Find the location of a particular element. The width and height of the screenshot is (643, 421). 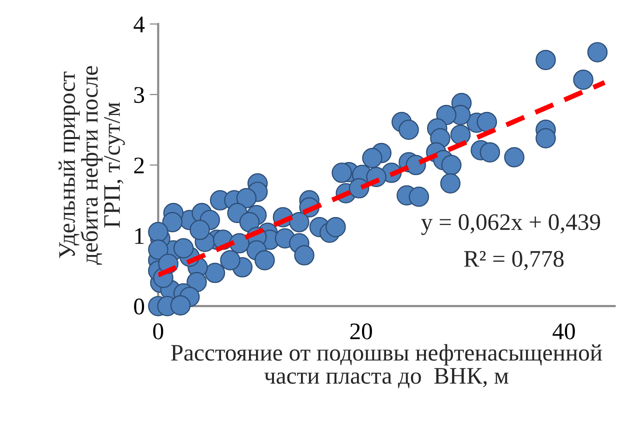

y-tick-label: 0 is located at coordinates (139, 306).